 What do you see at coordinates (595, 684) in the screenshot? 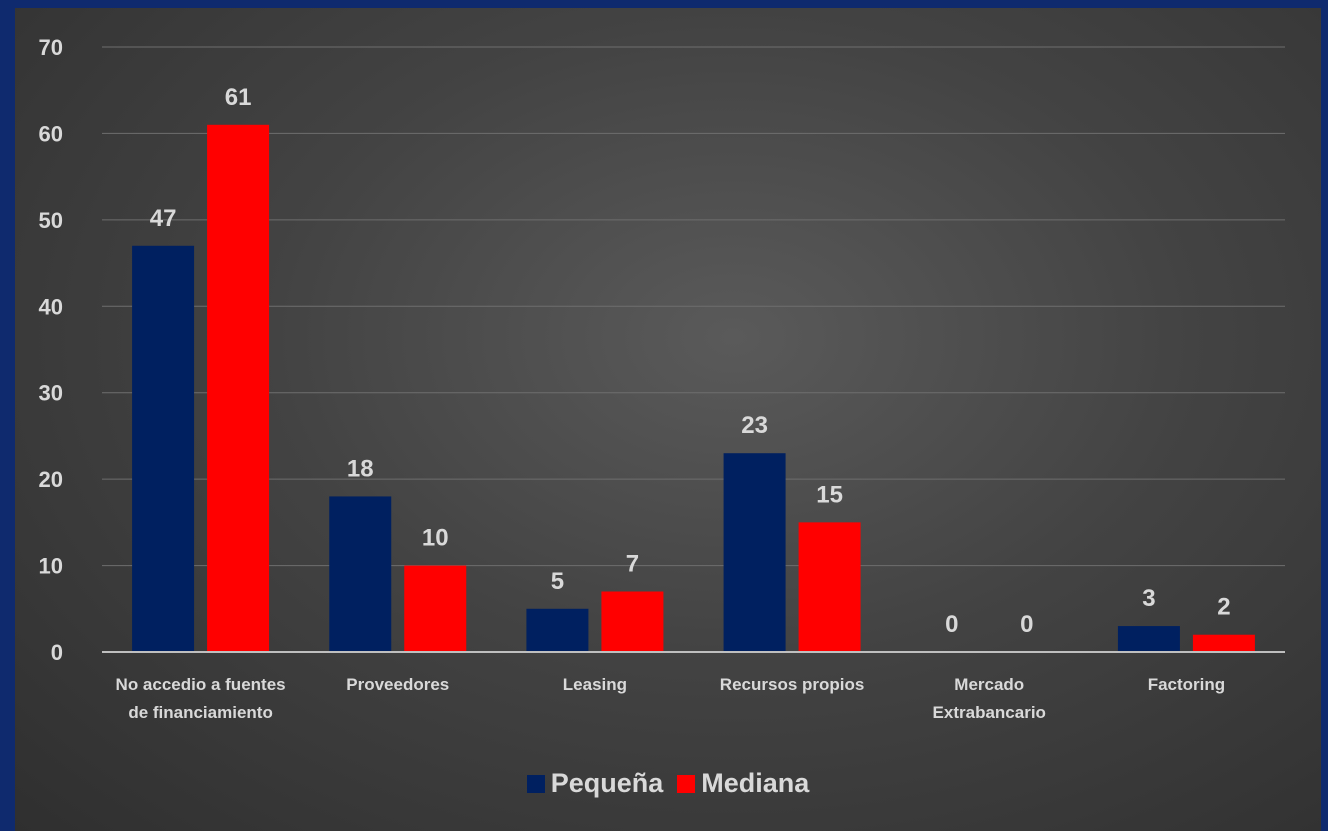
I see `x-category-label: Leasing` at bounding box center [595, 684].